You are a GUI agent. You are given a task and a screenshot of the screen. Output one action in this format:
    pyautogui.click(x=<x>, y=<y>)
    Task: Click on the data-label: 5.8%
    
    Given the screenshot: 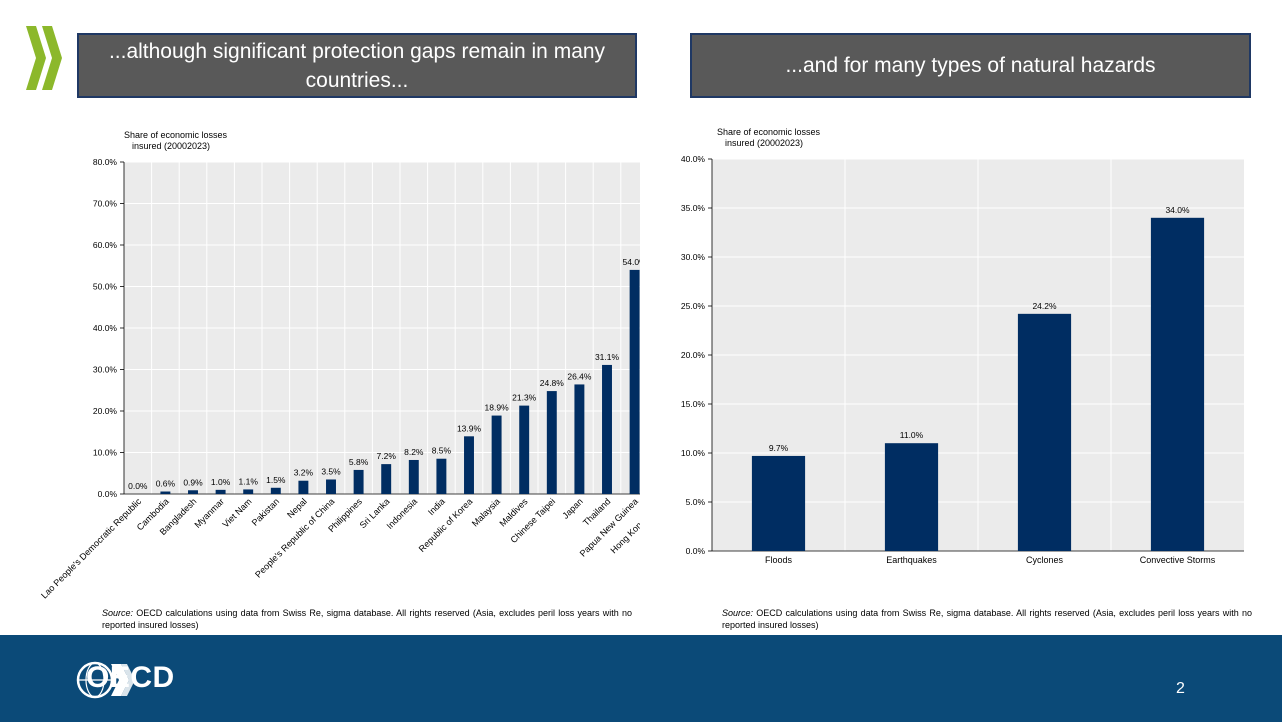 What is the action you would take?
    pyautogui.click(x=359, y=462)
    